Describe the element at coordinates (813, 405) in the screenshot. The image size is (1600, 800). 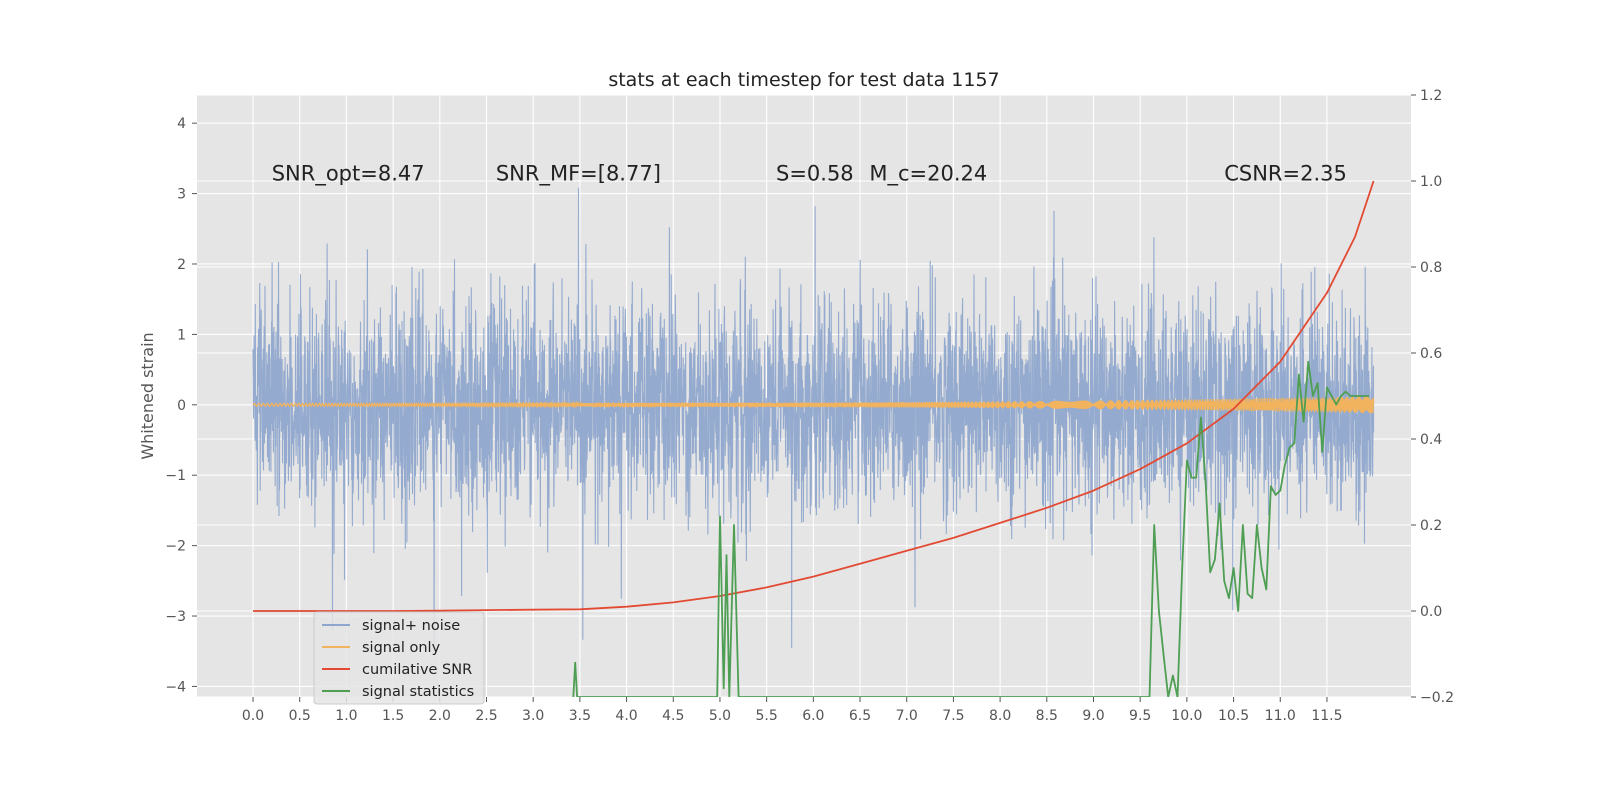
I see `series-line-signal-only` at that location.